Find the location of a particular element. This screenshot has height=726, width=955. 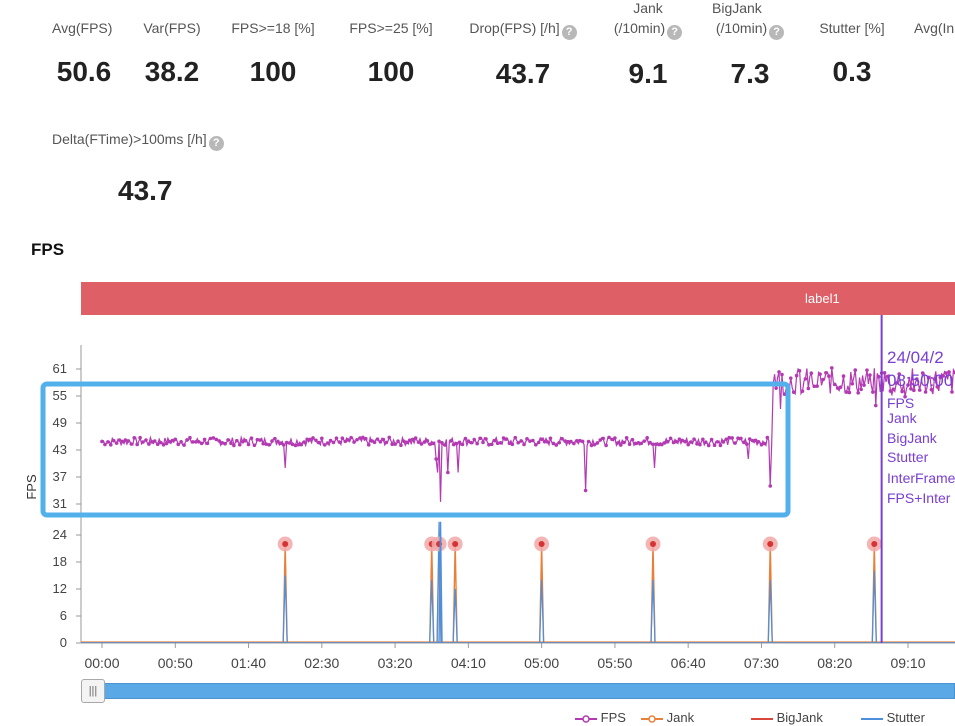

tooltip-line: FPS+Inter is located at coordinates (919, 498).